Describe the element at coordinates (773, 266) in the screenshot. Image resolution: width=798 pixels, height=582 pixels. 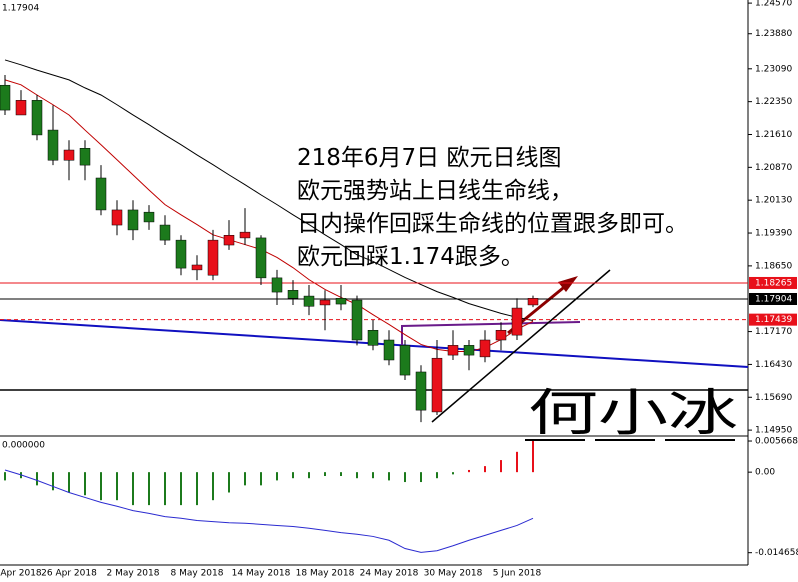
I see `y-tick-label: 1.18650` at that location.